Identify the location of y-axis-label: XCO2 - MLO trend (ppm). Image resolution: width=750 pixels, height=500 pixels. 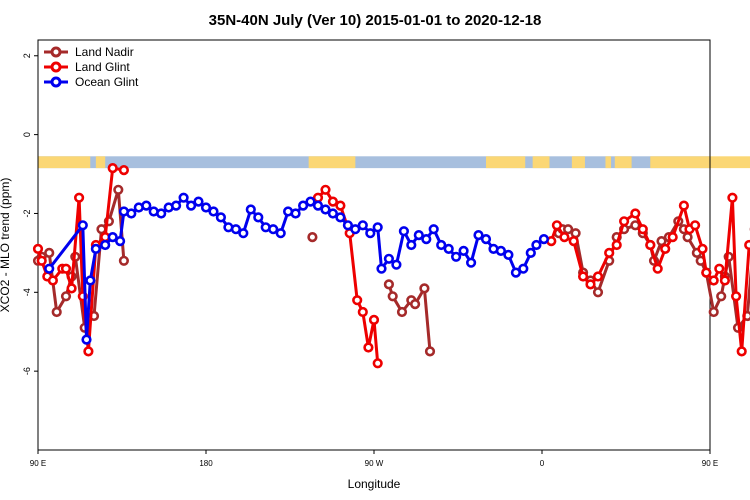
(6, 245).